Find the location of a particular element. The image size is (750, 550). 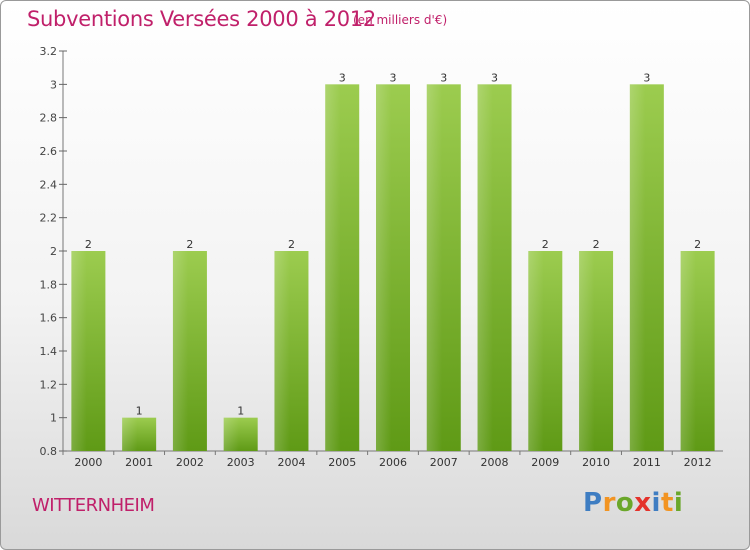

x-tick-label: 2006 is located at coordinates (393, 462).